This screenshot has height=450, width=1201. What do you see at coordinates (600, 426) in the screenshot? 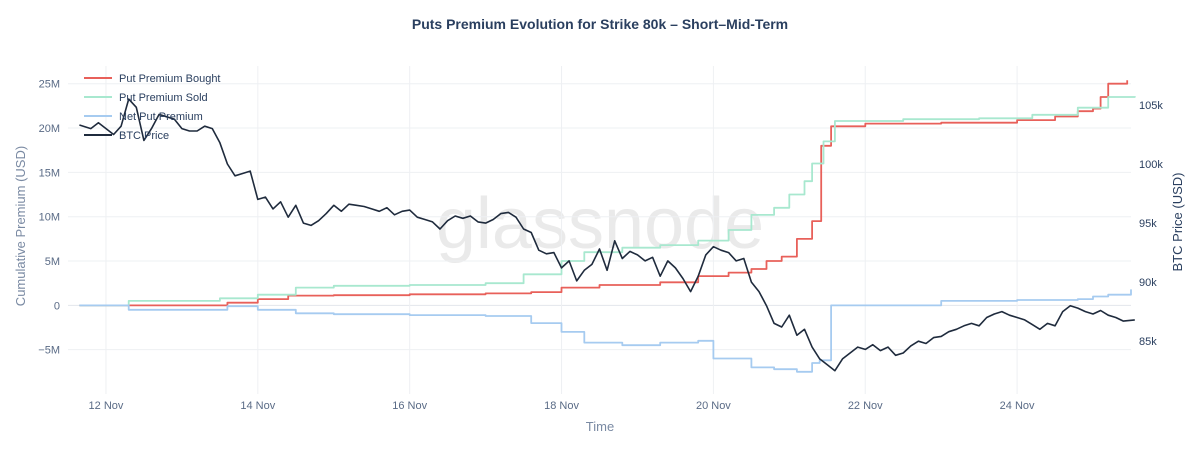
I see `x-axis-title: Time` at bounding box center [600, 426].